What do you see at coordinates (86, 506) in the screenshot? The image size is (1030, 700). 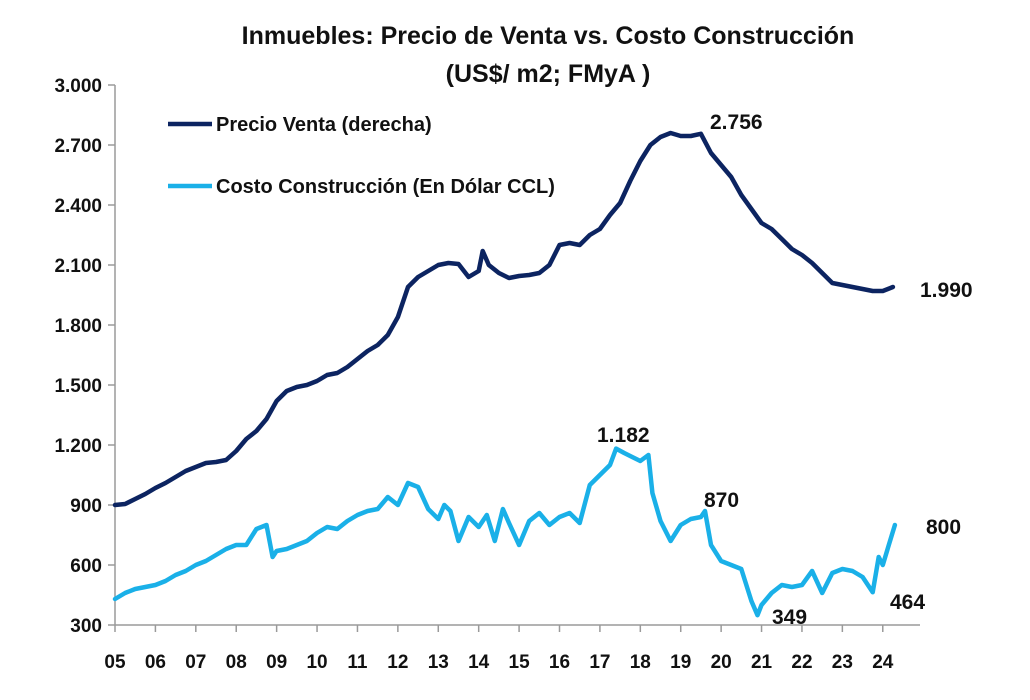 I see `y-tick-label: 900` at bounding box center [86, 506].